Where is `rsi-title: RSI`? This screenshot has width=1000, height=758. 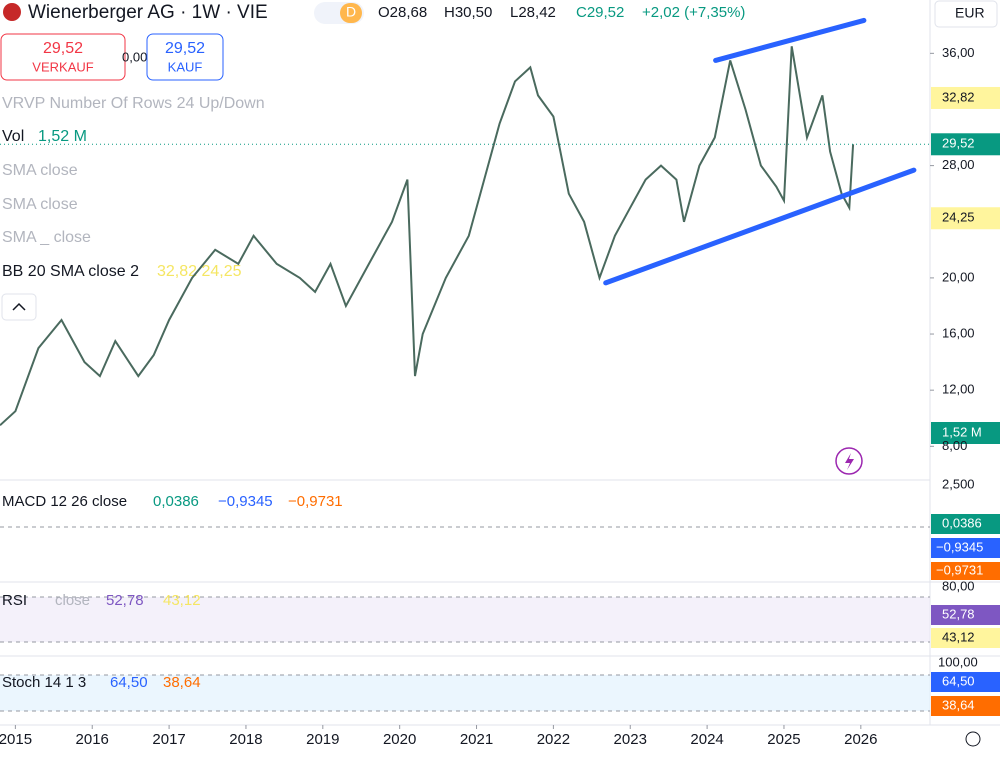
rsi-title: RSI is located at coordinates (14, 600).